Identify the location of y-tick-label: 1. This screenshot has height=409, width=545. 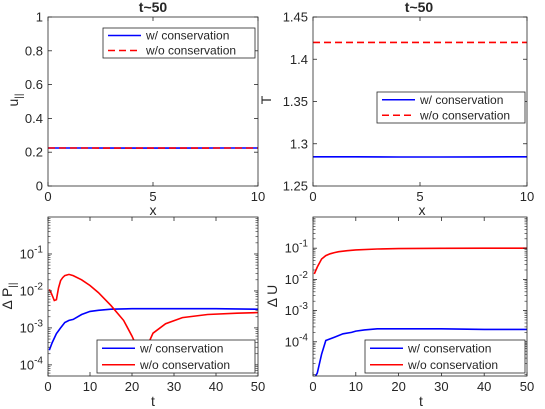
(39, 17).